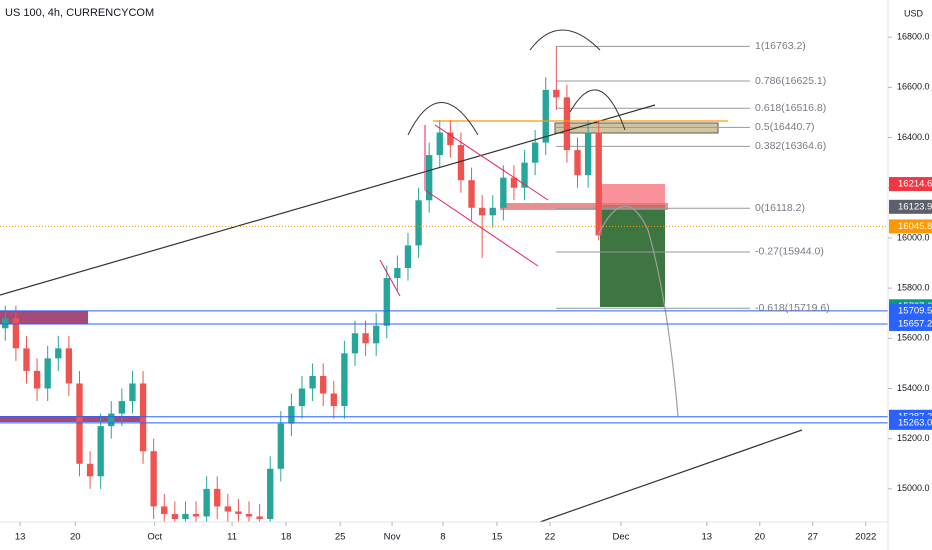 The image size is (932, 550). Describe the element at coordinates (632, 194) in the screenshot. I see `stop-zone` at that location.